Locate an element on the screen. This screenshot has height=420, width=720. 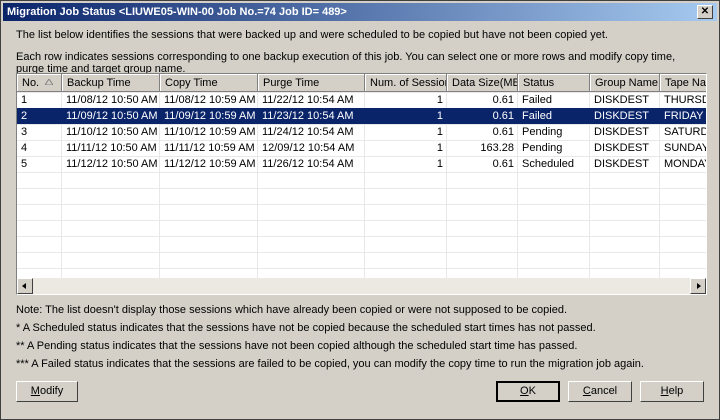
close-button: ✕ is located at coordinates (705, 12).